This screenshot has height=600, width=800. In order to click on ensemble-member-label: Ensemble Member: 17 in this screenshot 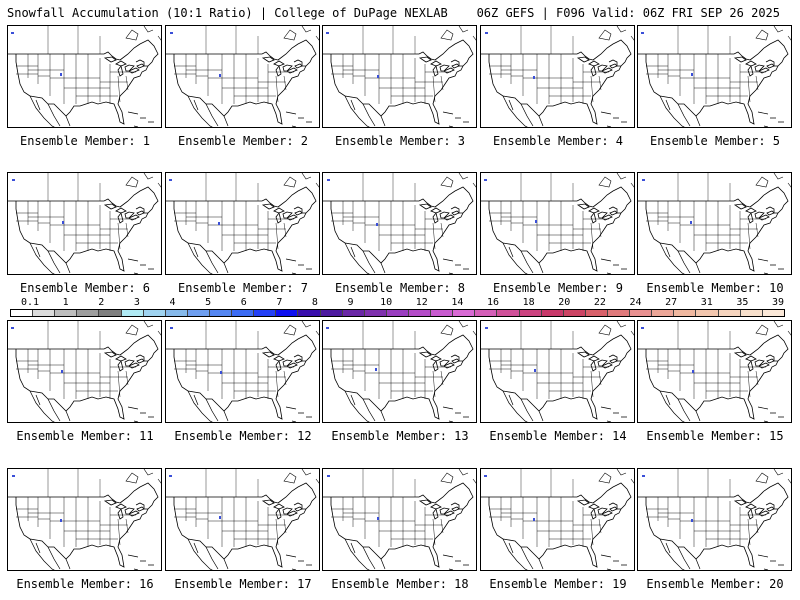, I will do `click(243, 584)`.